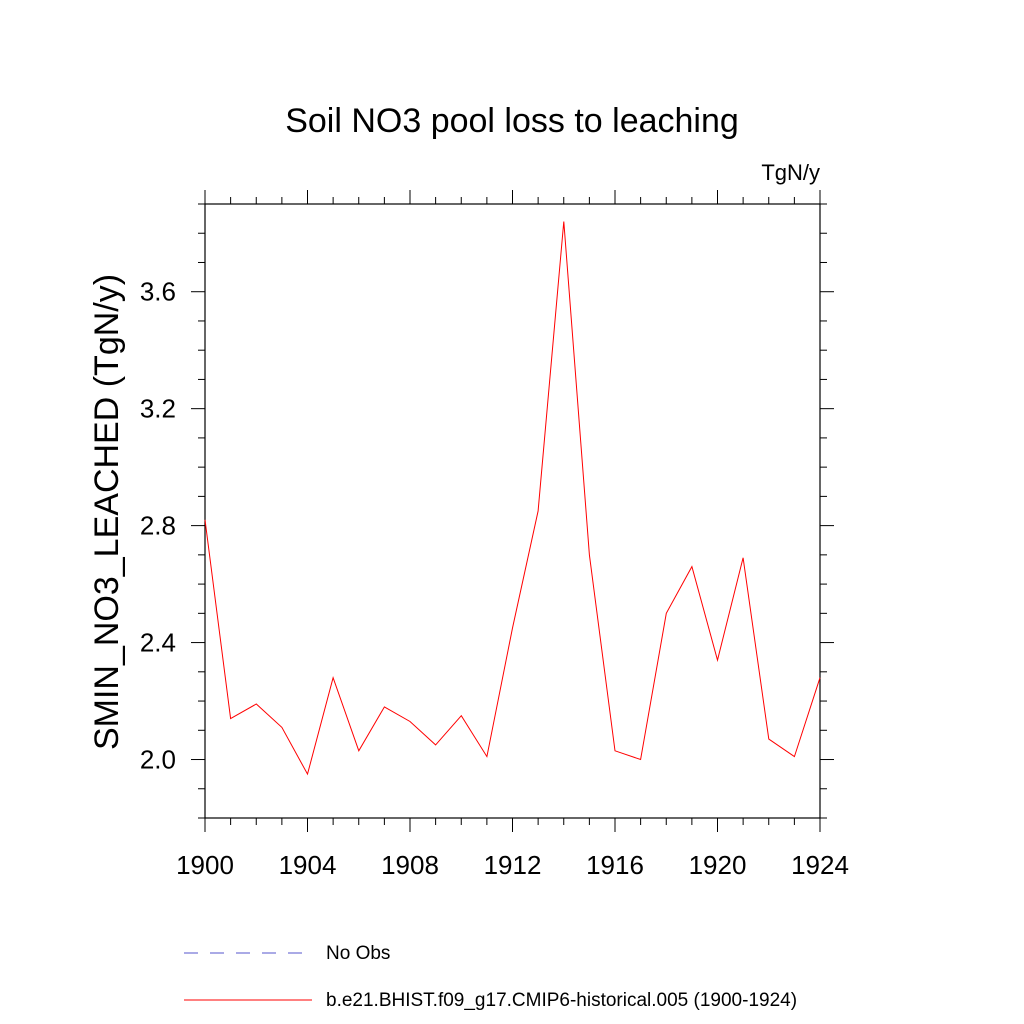 This screenshot has height=1024, width=1024. What do you see at coordinates (205, 865) in the screenshot?
I see `x-tick-label: 1900` at bounding box center [205, 865].